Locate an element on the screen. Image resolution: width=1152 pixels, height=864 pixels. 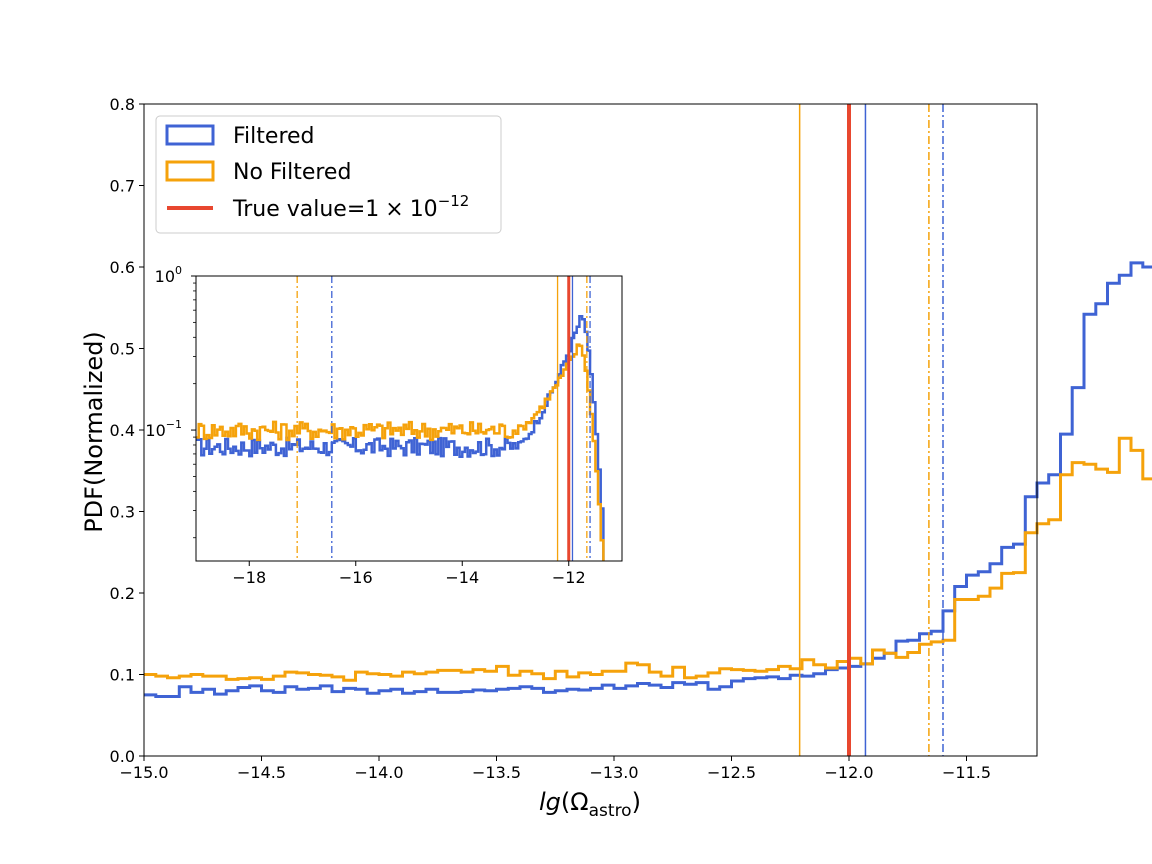
x-axis-label-sub: astro is located at coordinates (610, 811).